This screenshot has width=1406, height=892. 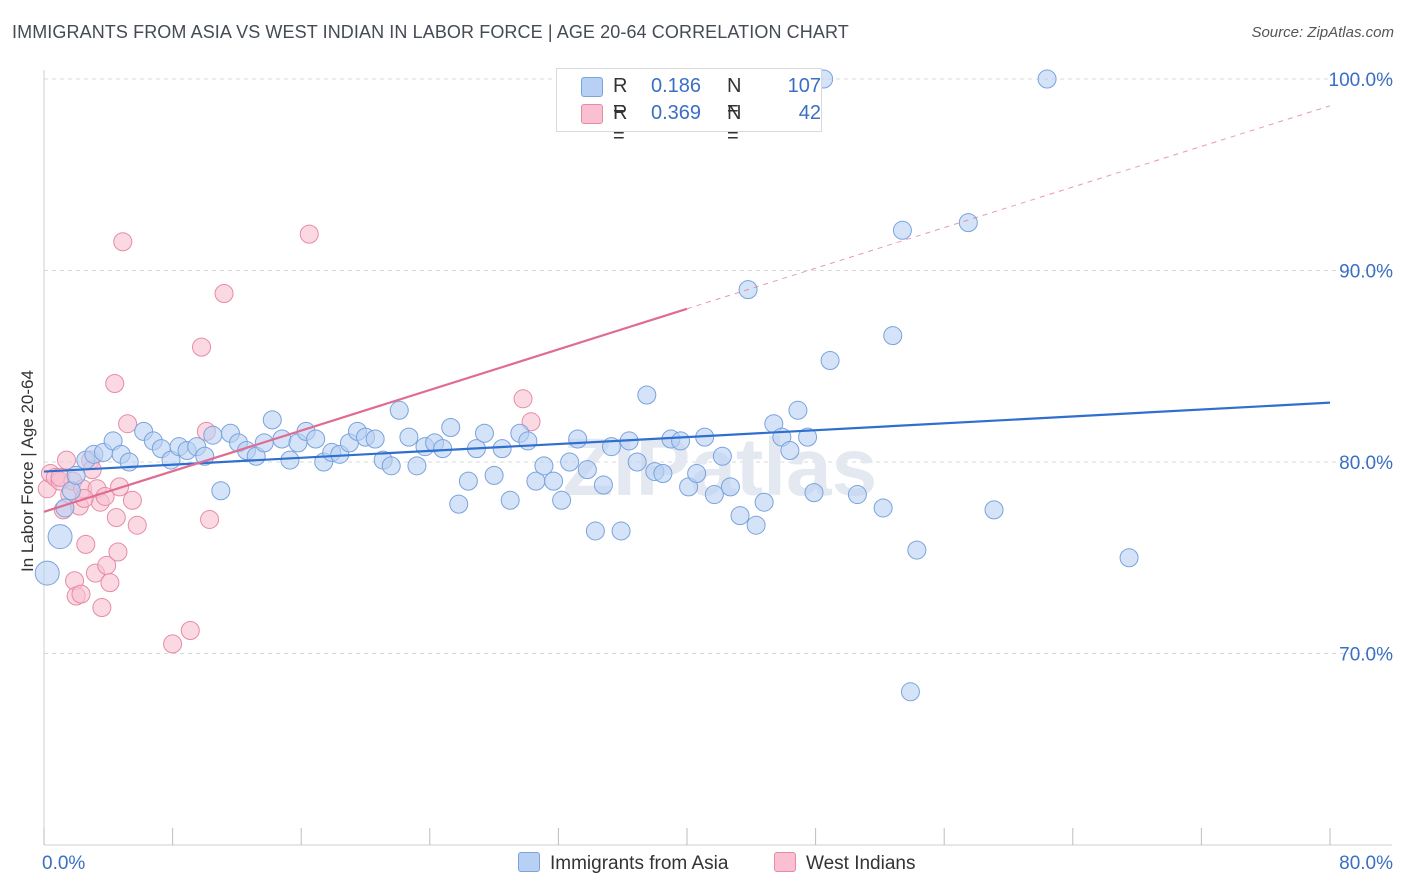 What do you see at coordinates (592, 87) in the screenshot?
I see `legend-swatch-asia` at bounding box center [592, 87].